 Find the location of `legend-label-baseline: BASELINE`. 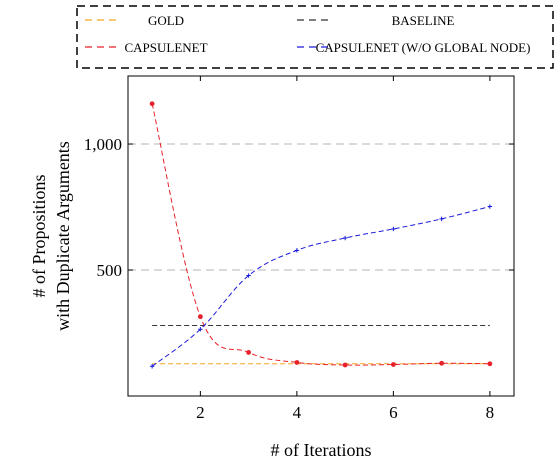

legend-label-baseline: BASELINE is located at coordinates (423, 20).